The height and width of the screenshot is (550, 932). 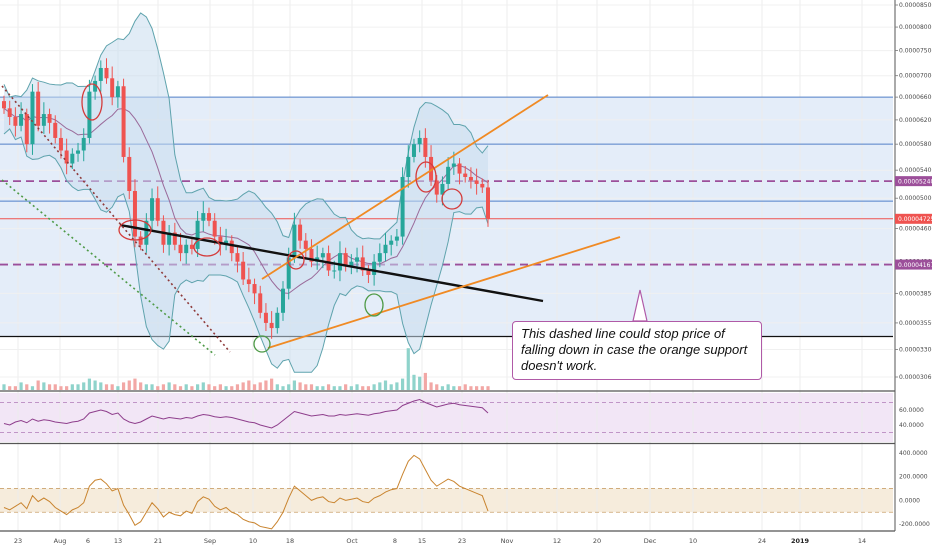 What do you see at coordinates (88, 541) in the screenshot?
I see `date-tick-label: 6` at bounding box center [88, 541].